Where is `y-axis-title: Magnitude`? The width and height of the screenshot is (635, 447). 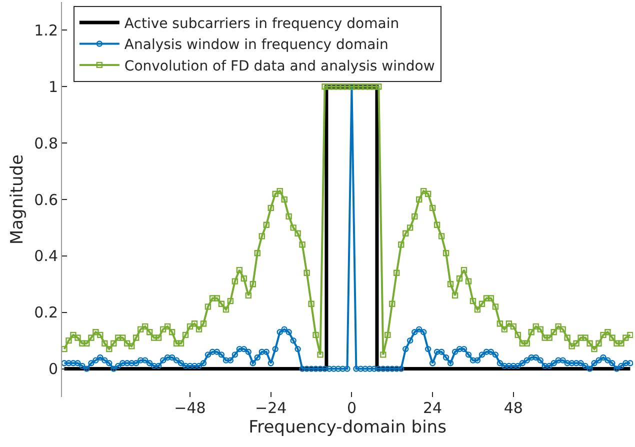 y-axis-title: Magnitude is located at coordinates (18, 199).